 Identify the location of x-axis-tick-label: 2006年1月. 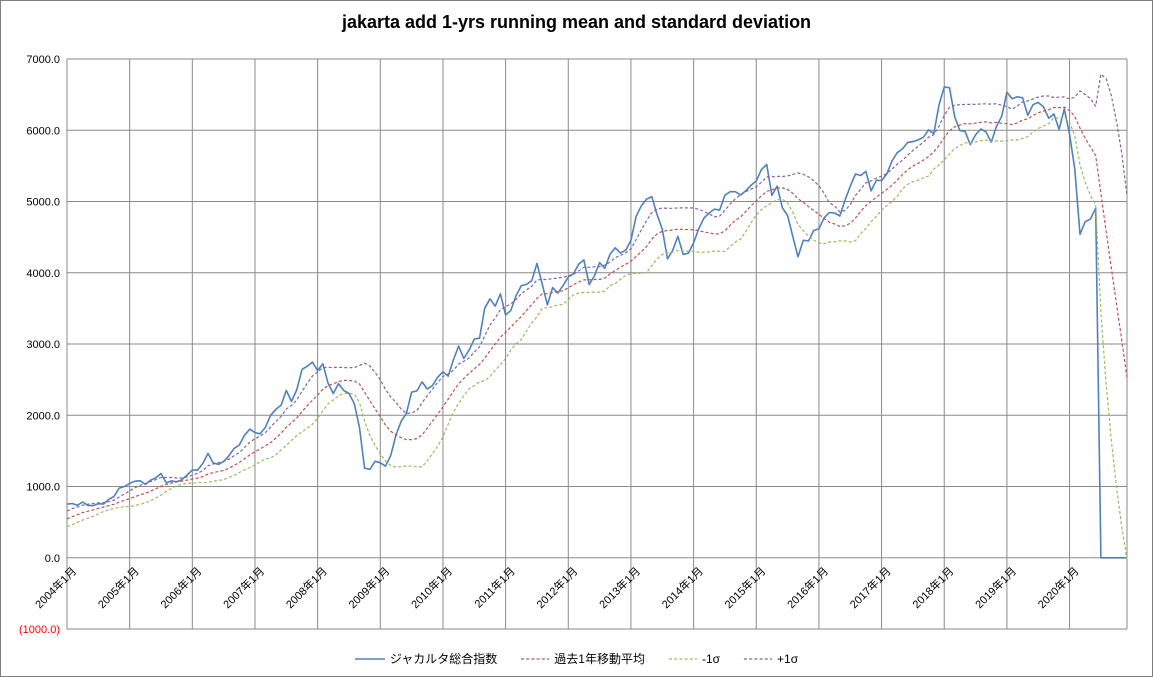
(180, 587).